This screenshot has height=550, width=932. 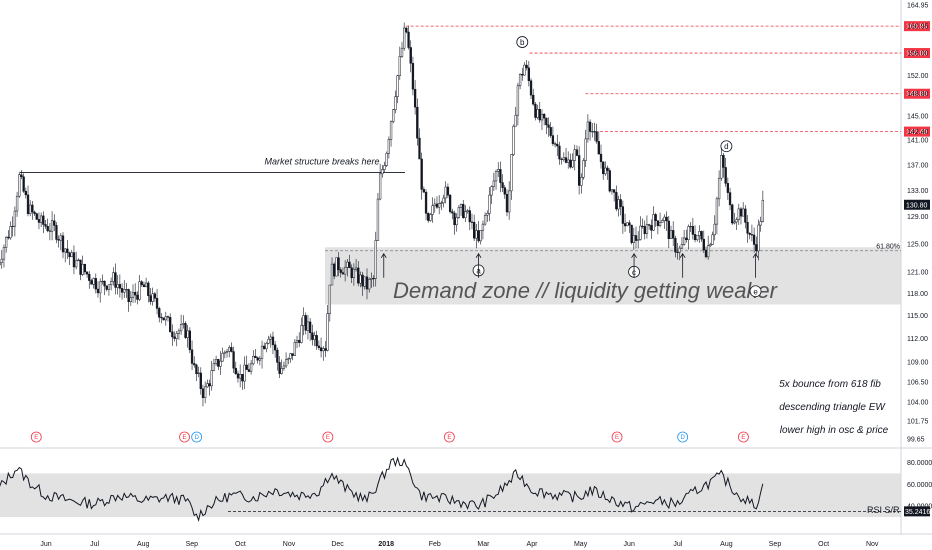 What do you see at coordinates (533, 544) in the screenshot?
I see `time-tick-label: Apr` at bounding box center [533, 544].